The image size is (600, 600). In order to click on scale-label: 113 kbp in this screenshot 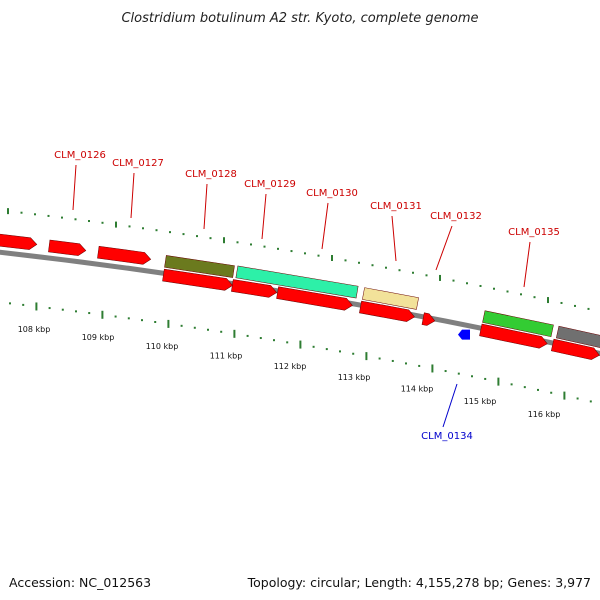, I will do `click(354, 377)`.